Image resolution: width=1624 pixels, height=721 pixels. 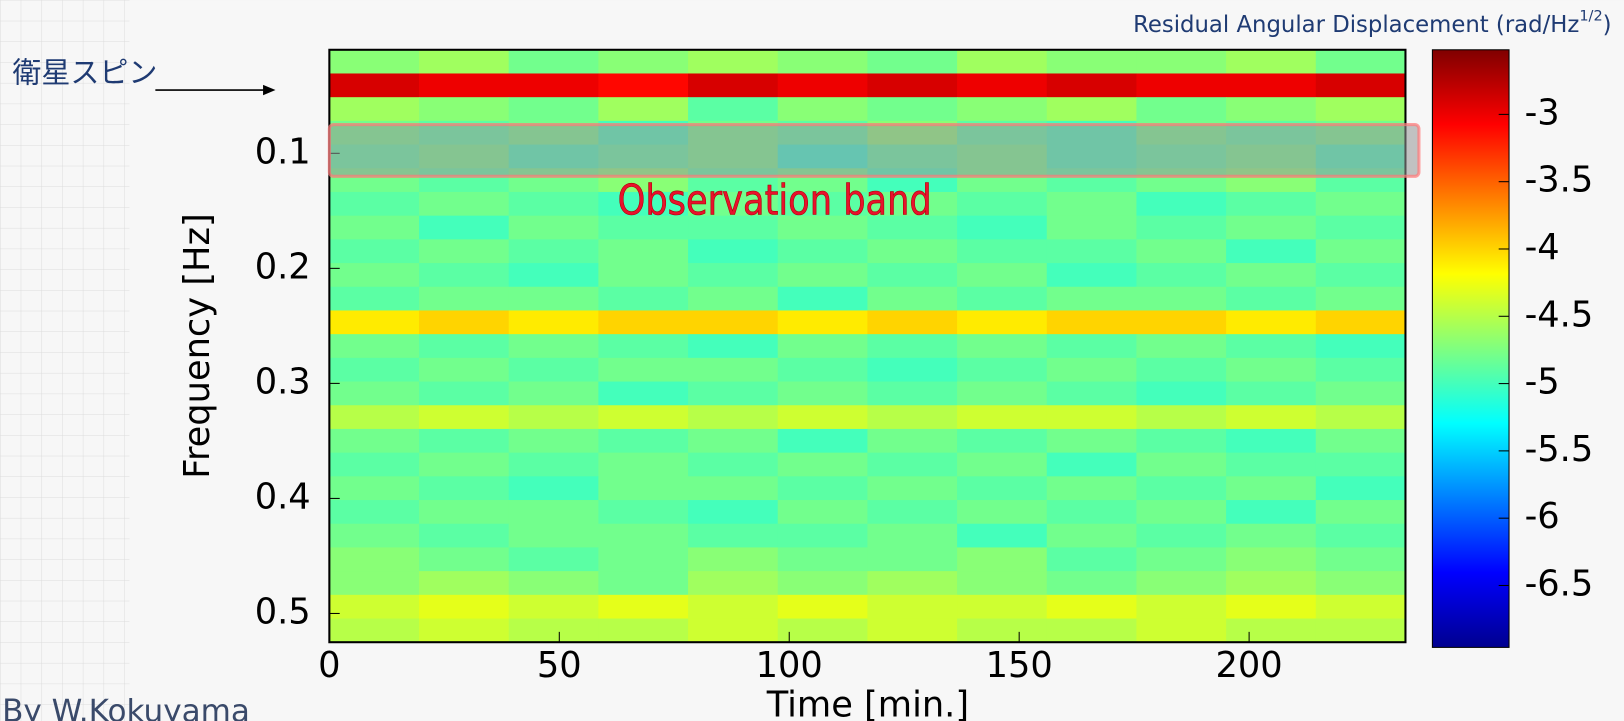 What do you see at coordinates (65, 360) in the screenshot?
I see `grid-paper` at bounding box center [65, 360].